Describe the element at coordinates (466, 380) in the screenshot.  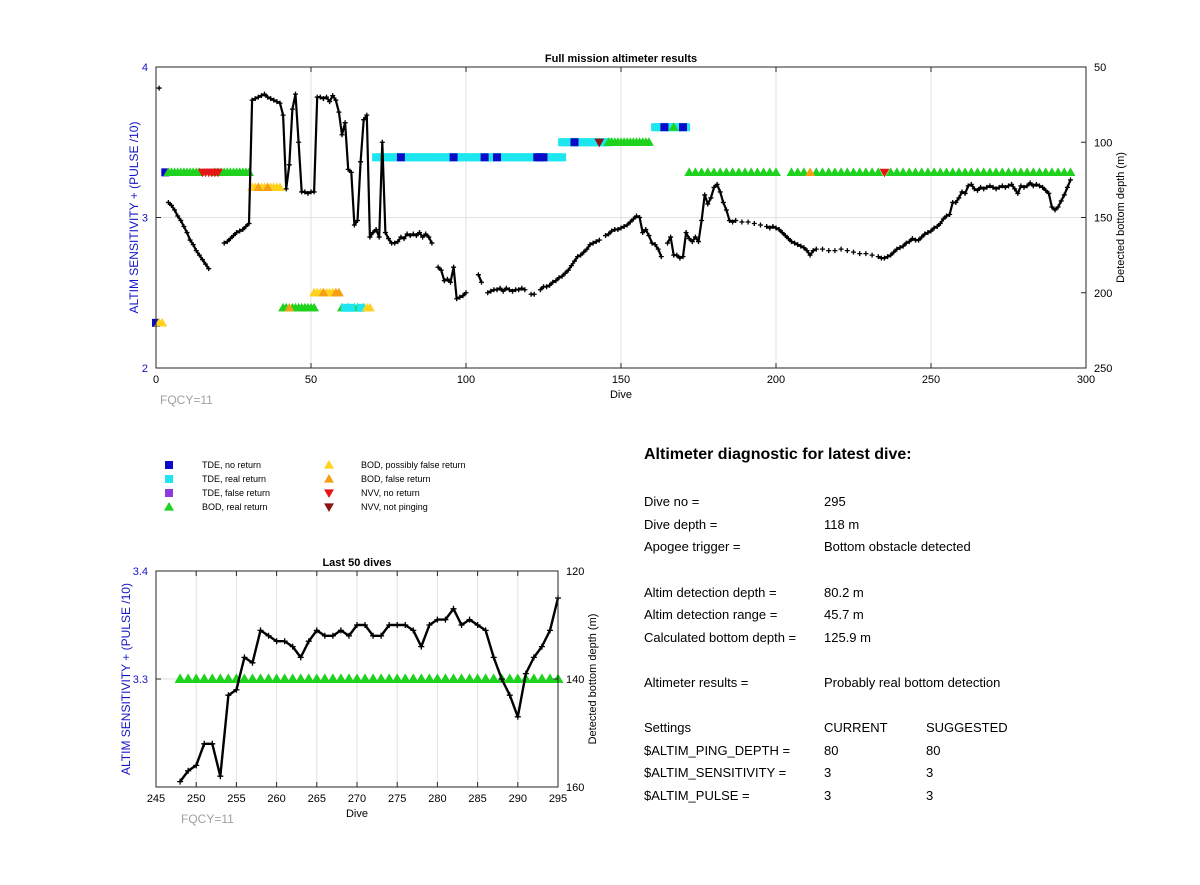
I see `x-tick-label: 100` at that location.